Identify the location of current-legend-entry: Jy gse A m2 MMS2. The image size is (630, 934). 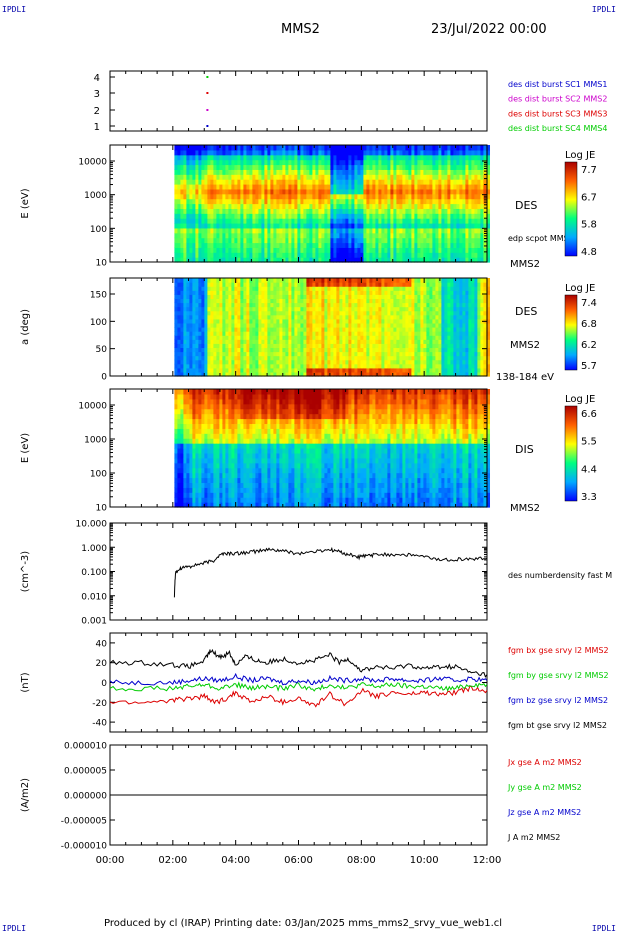
(544, 787).